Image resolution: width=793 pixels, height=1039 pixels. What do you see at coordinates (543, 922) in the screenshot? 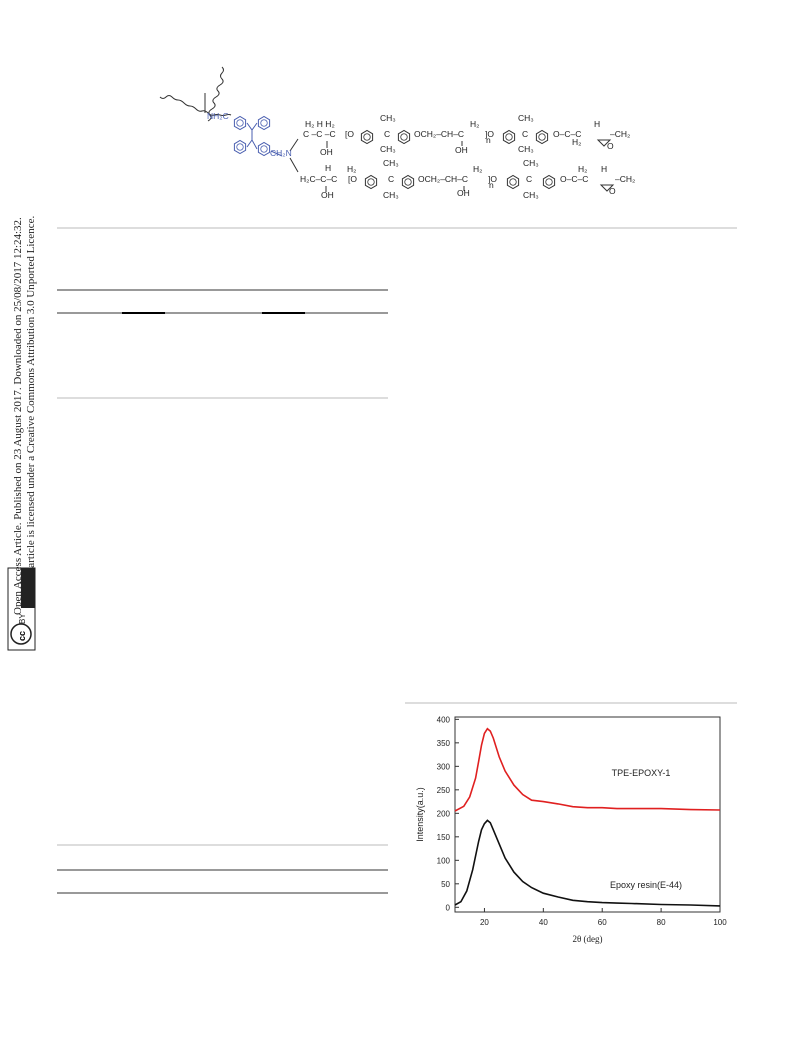
I see `x-tick-label: 40` at bounding box center [543, 922].